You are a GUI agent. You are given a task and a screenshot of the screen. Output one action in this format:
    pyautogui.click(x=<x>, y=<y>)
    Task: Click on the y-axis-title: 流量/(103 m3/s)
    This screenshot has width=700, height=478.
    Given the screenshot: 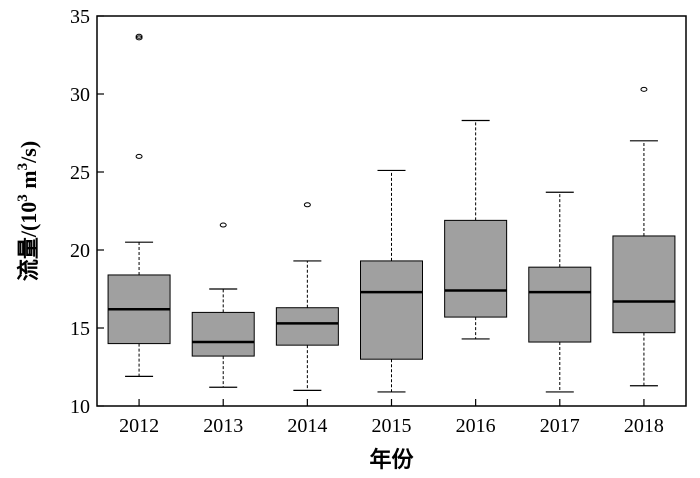 What is the action you would take?
    pyautogui.click(x=28, y=211)
    